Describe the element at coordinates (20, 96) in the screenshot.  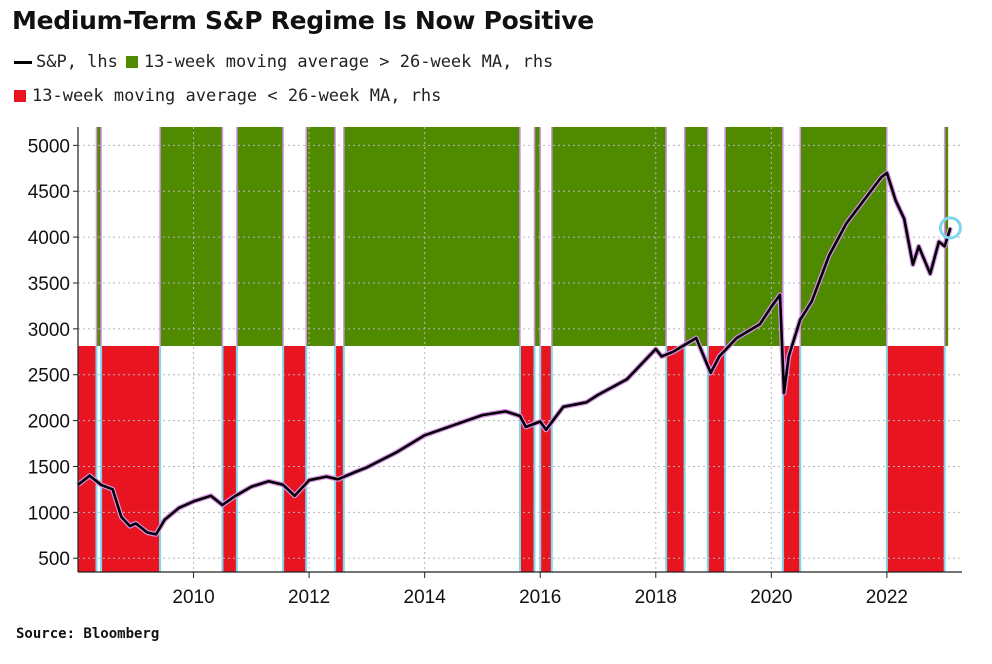
I see `legend-swatch-red` at that location.